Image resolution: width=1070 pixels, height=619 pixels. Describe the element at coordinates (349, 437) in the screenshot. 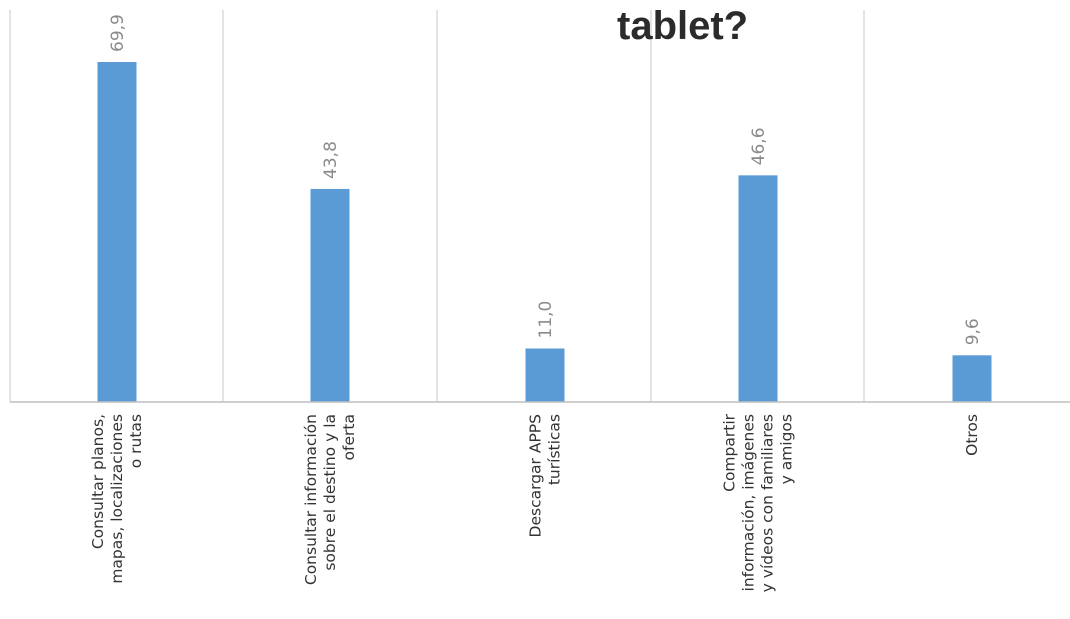

I see `category-label-line: oferta` at that location.